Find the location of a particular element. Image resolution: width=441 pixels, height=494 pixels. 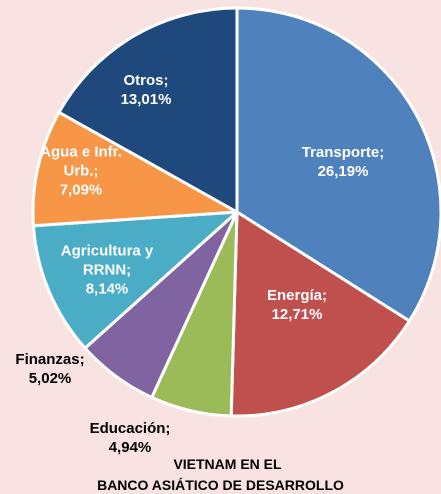

value-label: 4,94% is located at coordinates (130, 447).